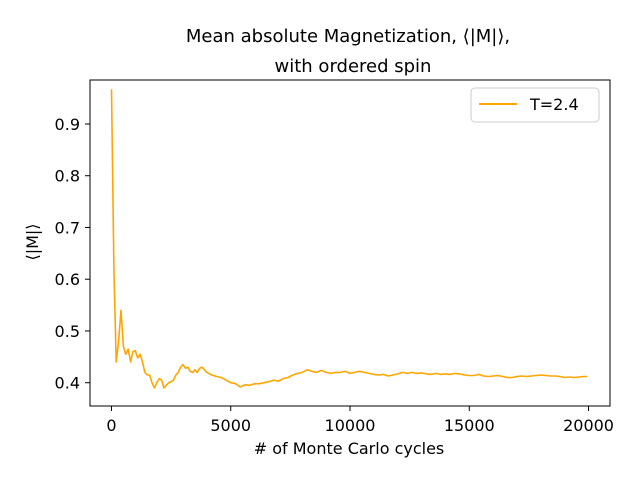  What do you see at coordinates (67, 227) in the screenshot?
I see `y-tick-label: 0.7` at bounding box center [67, 227].